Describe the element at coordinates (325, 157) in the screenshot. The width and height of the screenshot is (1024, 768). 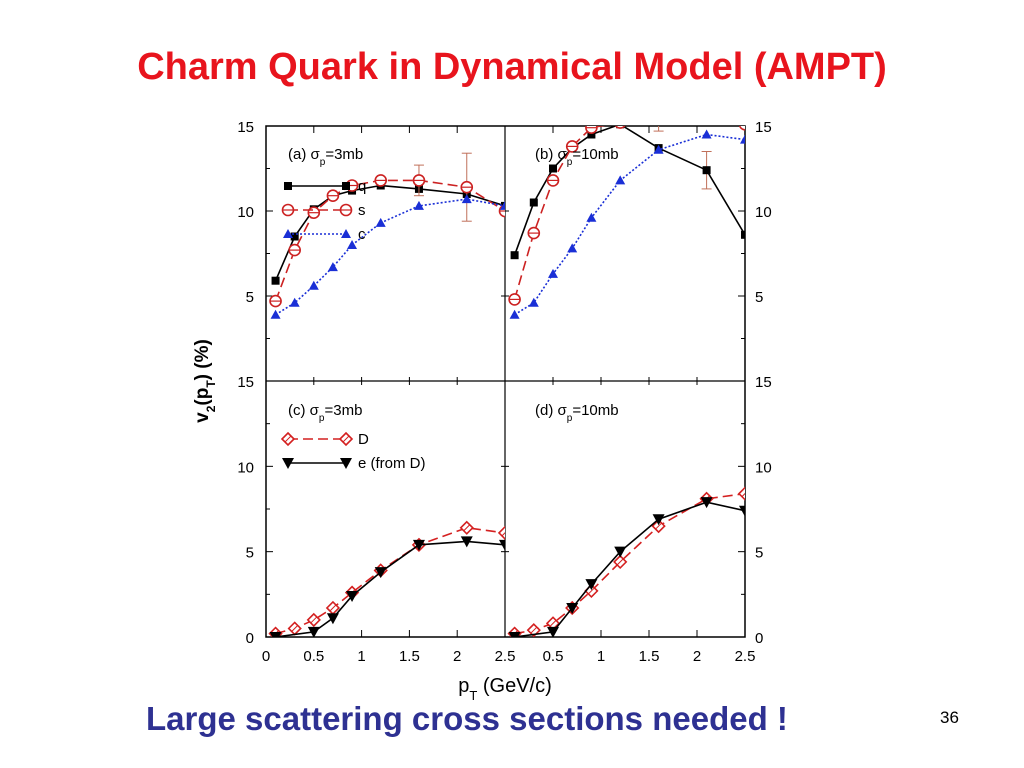
I see `panel-label: (a) σp=3mb` at that location.